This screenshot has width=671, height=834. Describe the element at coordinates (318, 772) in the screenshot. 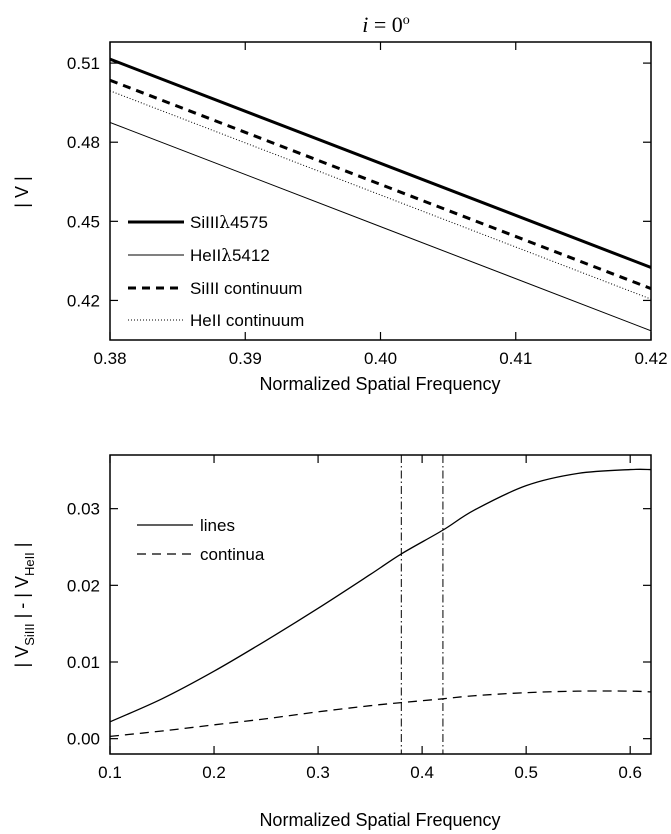

I see `xtick-label: 0.3` at that location.